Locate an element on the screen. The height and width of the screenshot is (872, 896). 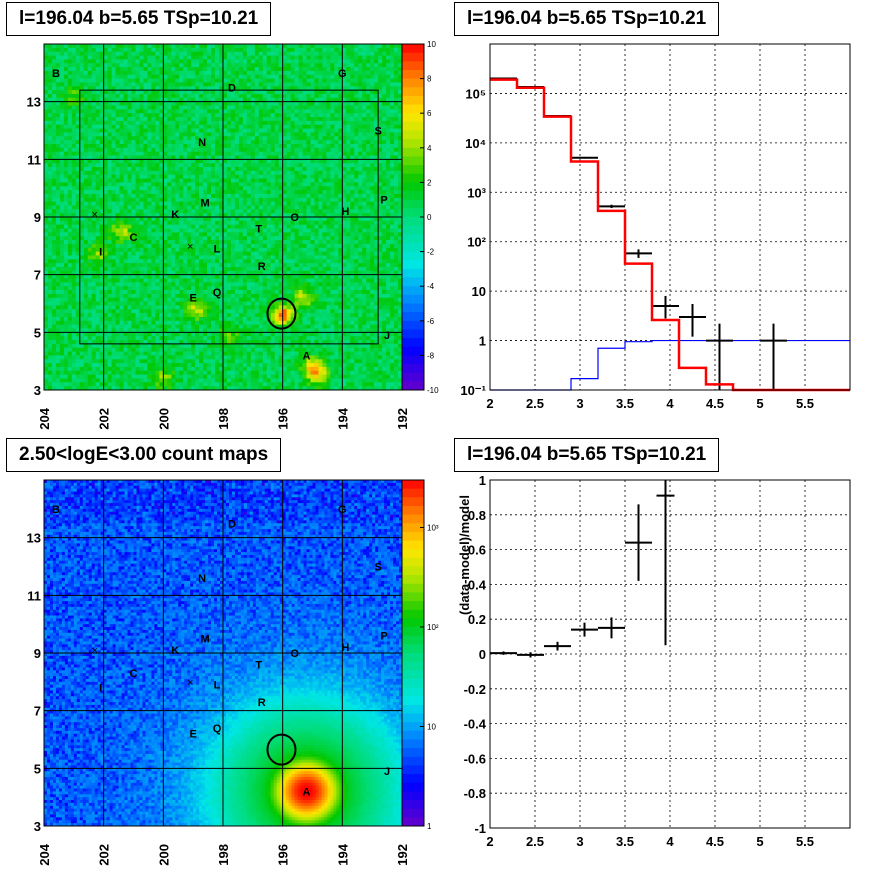
x-tick-label: 2.5 is located at coordinates (535, 403).